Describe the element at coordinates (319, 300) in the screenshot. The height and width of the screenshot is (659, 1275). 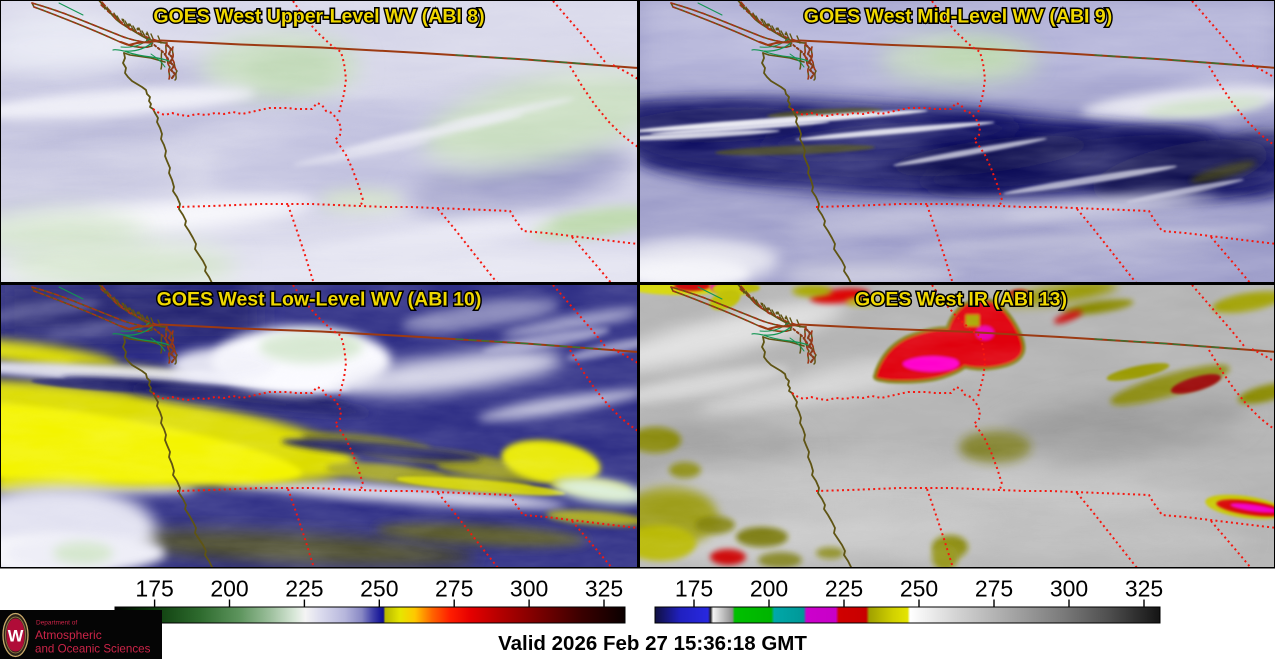
I see `svg-text:GOES West Low-Level WV (ABI 10: GOES West Low-Level WV (ABI 10)` at that location.